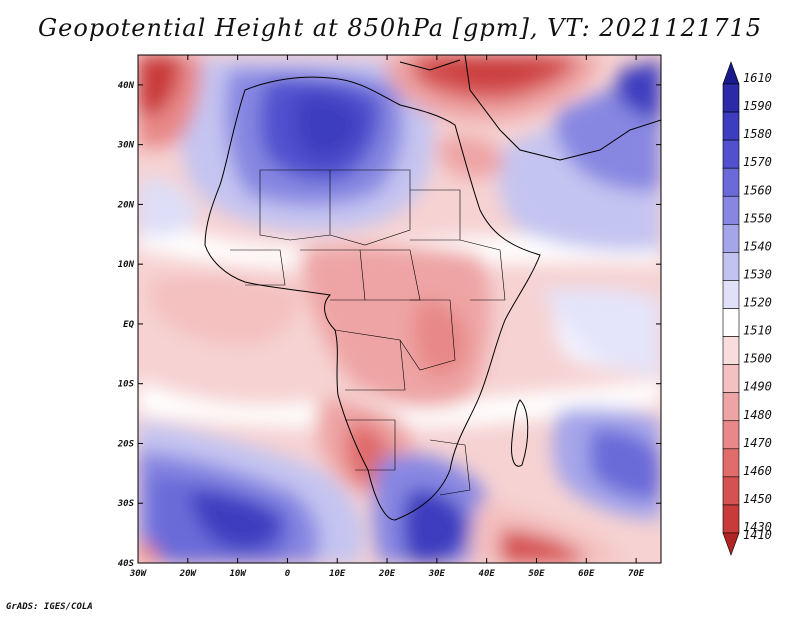  What do you see at coordinates (757, 78) in the screenshot?
I see `colorbar-label: 1610` at bounding box center [757, 78].